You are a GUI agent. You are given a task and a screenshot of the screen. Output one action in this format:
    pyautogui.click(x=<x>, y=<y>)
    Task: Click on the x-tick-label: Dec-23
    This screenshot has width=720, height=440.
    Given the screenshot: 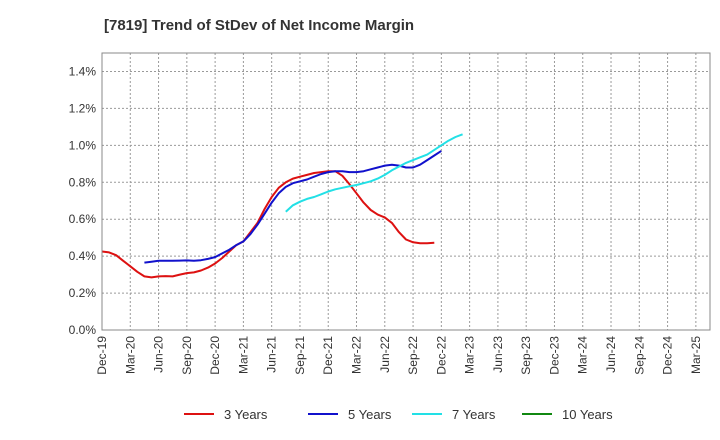 What is the action you would take?
    pyautogui.click(x=554, y=355)
    